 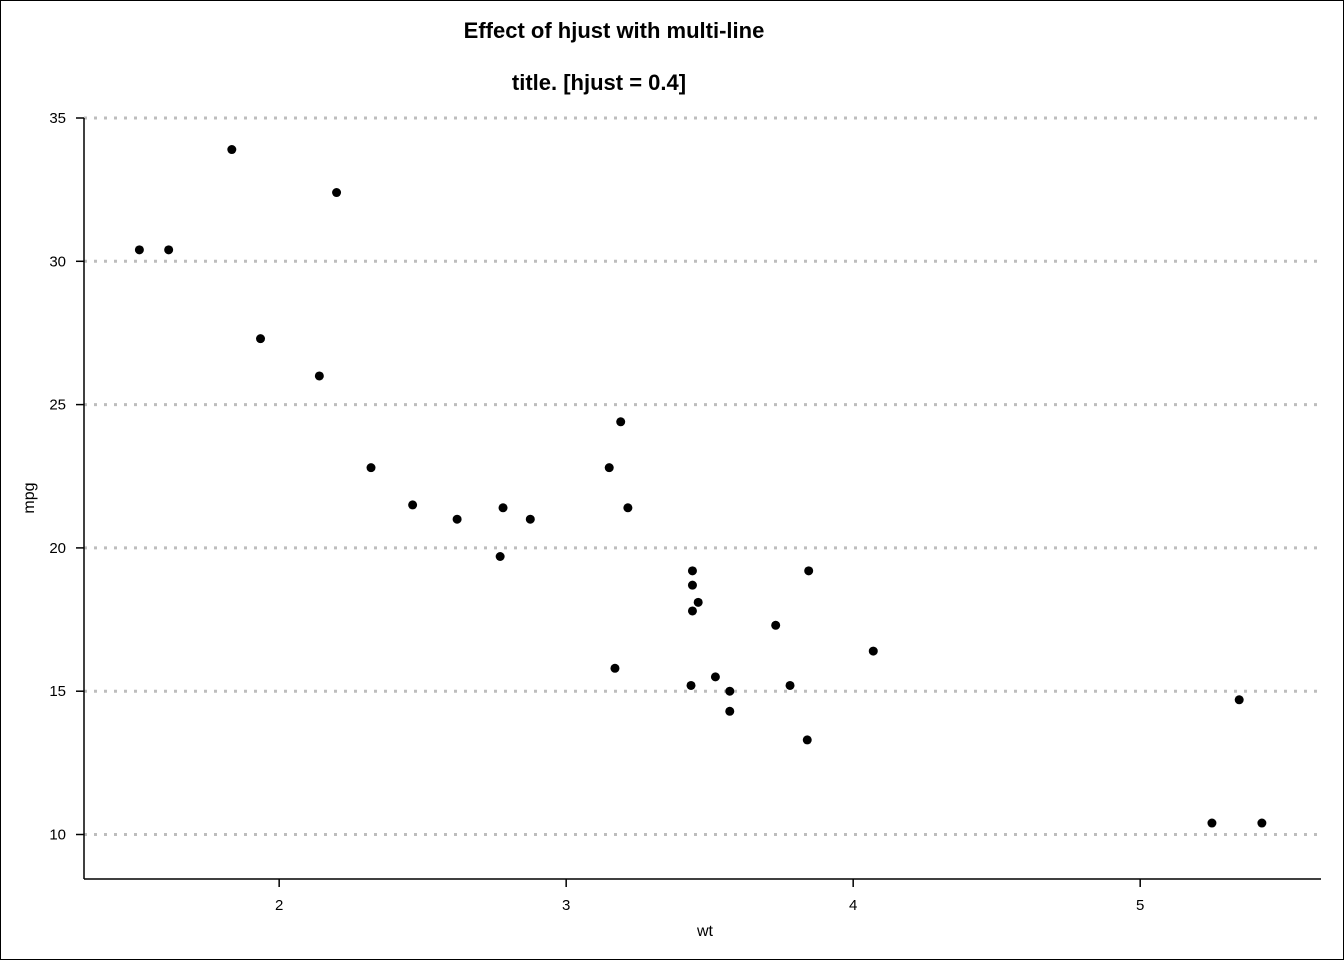 What do you see at coordinates (57, 691) in the screenshot?
I see `y-tick-label: 15` at bounding box center [57, 691].